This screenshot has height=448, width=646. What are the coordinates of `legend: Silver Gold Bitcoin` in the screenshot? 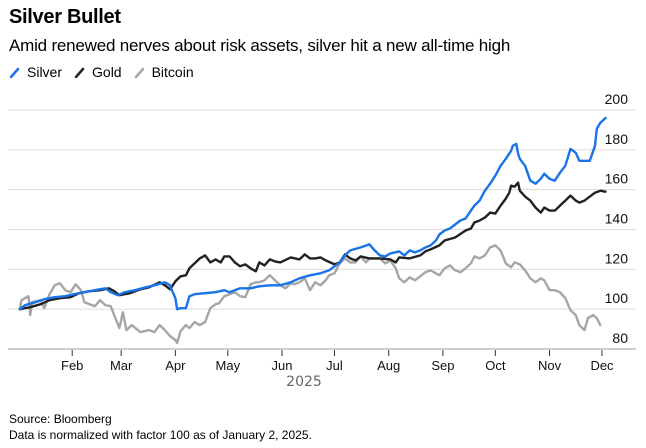 It's located at (101, 72).